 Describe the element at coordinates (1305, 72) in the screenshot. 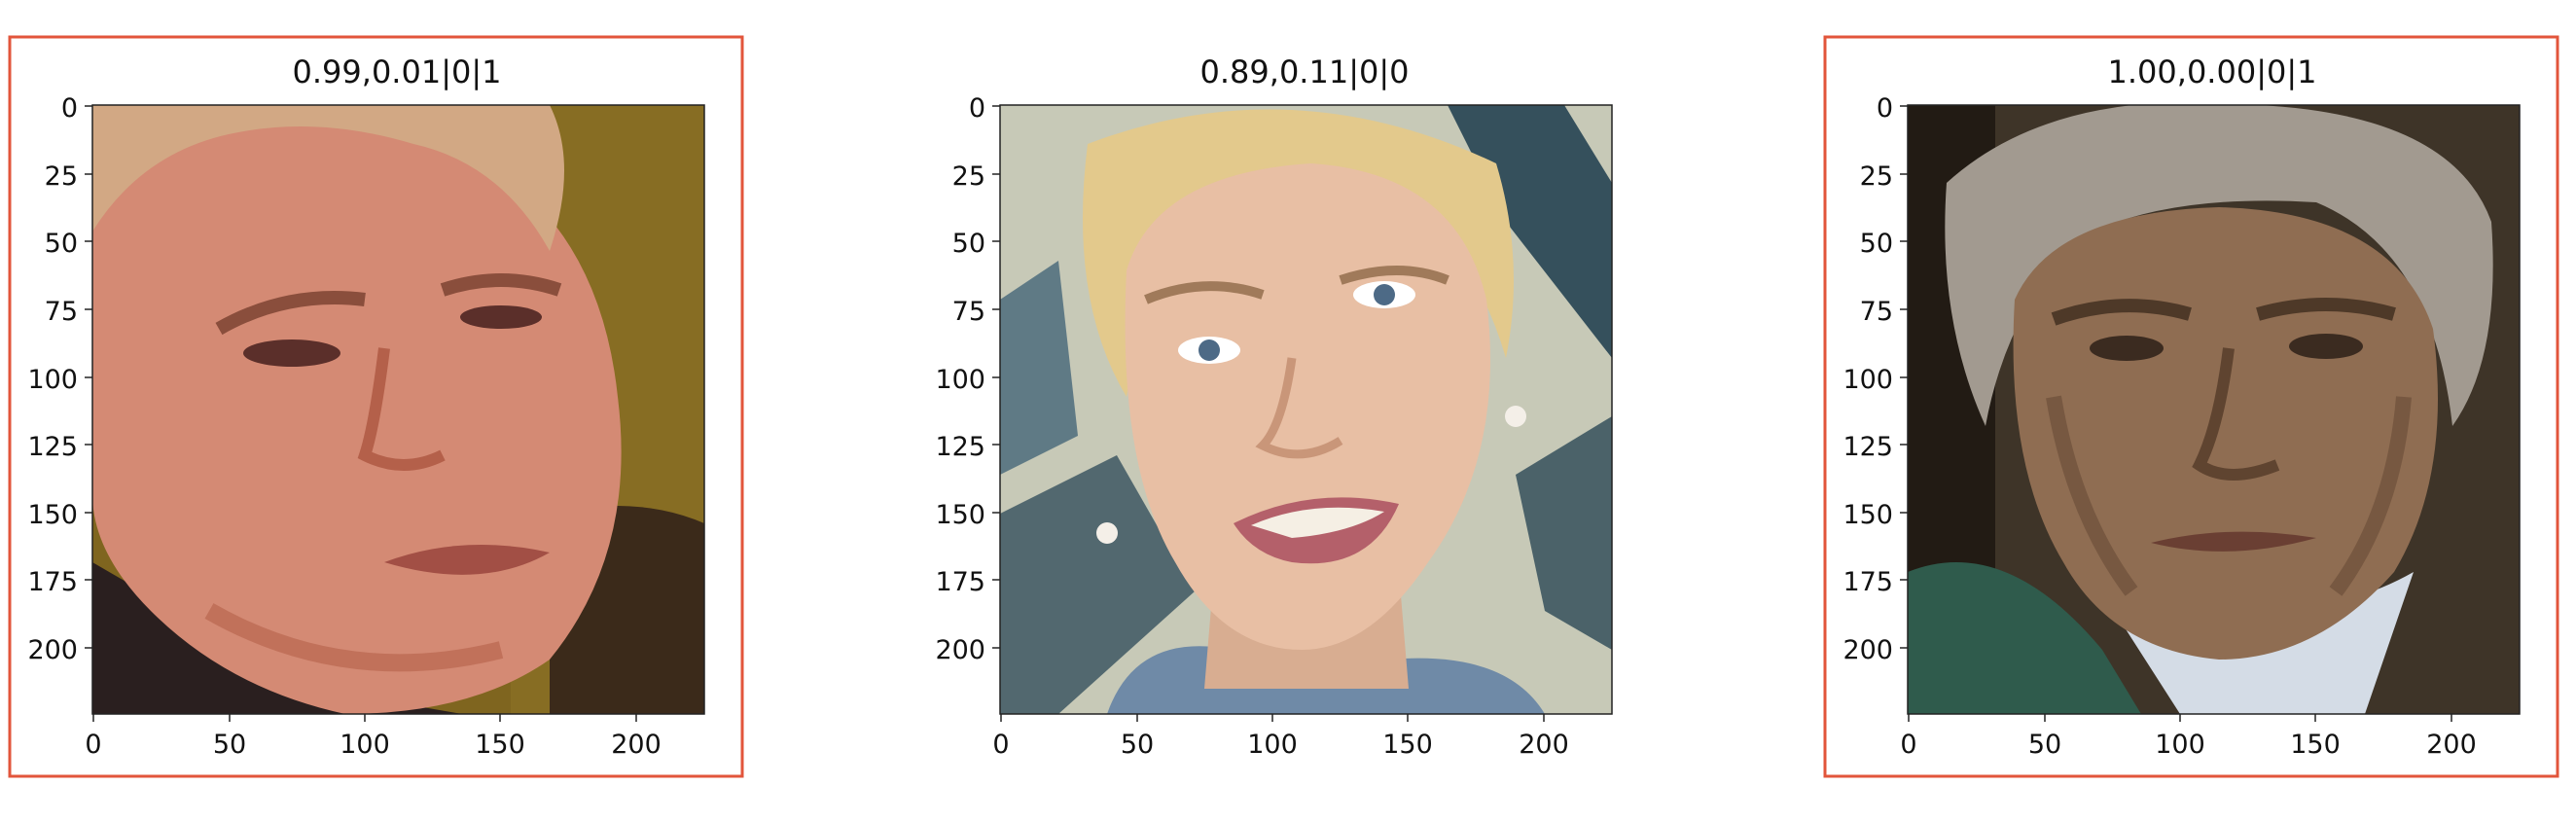

I see `subplot-title: 0.89,0.11|0|0` at that location.